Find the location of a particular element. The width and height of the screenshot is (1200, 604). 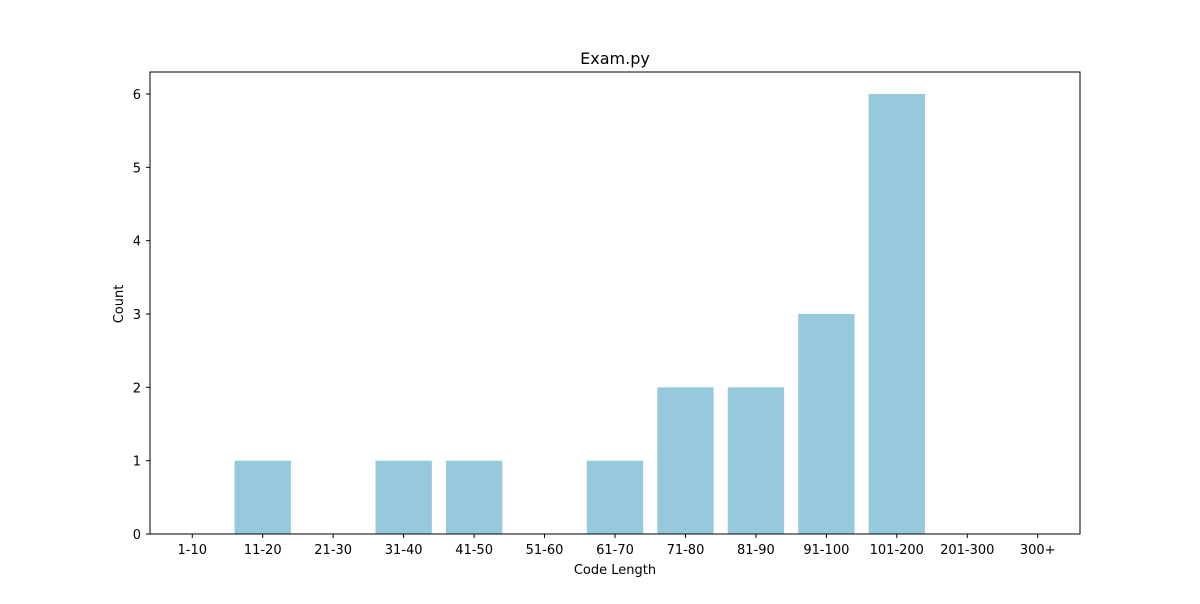

y-tick-label: 1 is located at coordinates (137, 462).